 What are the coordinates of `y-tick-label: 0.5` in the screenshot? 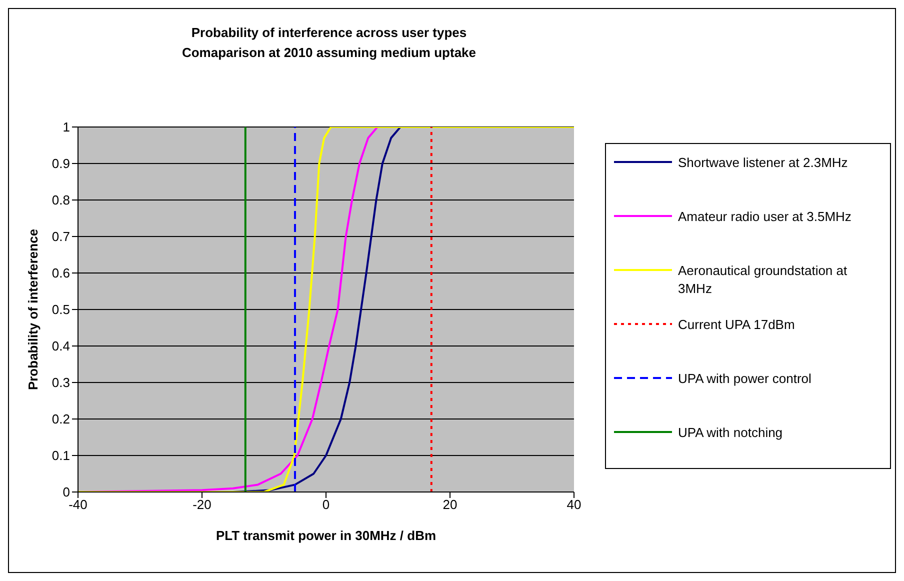 It's located at (61, 310).